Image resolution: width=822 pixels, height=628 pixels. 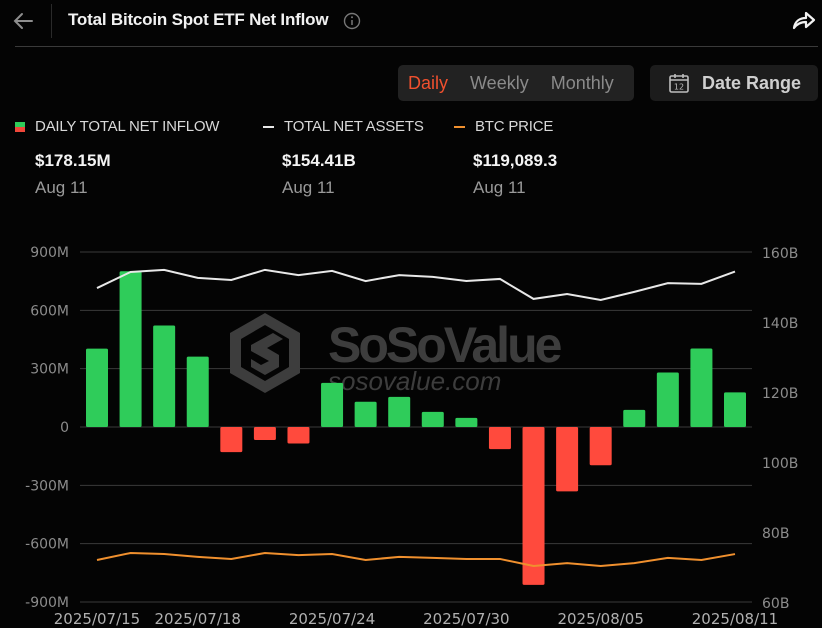 I want to click on net-assets-value: $154.41B, so click(x=319, y=160).